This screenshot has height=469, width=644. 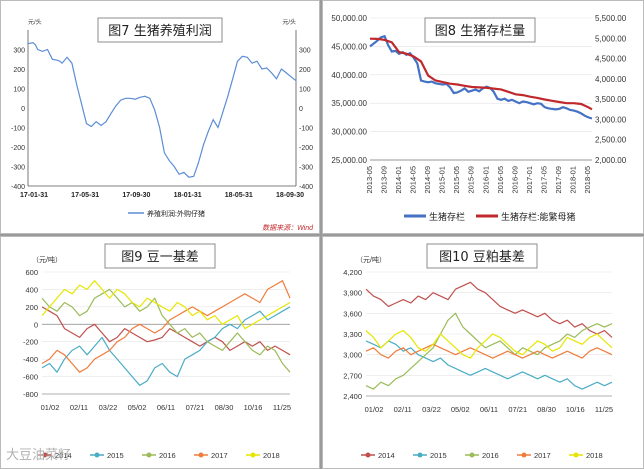 What do you see at coordinates (489, 344) in the screenshot?
I see `series-line-2018` at bounding box center [489, 344].